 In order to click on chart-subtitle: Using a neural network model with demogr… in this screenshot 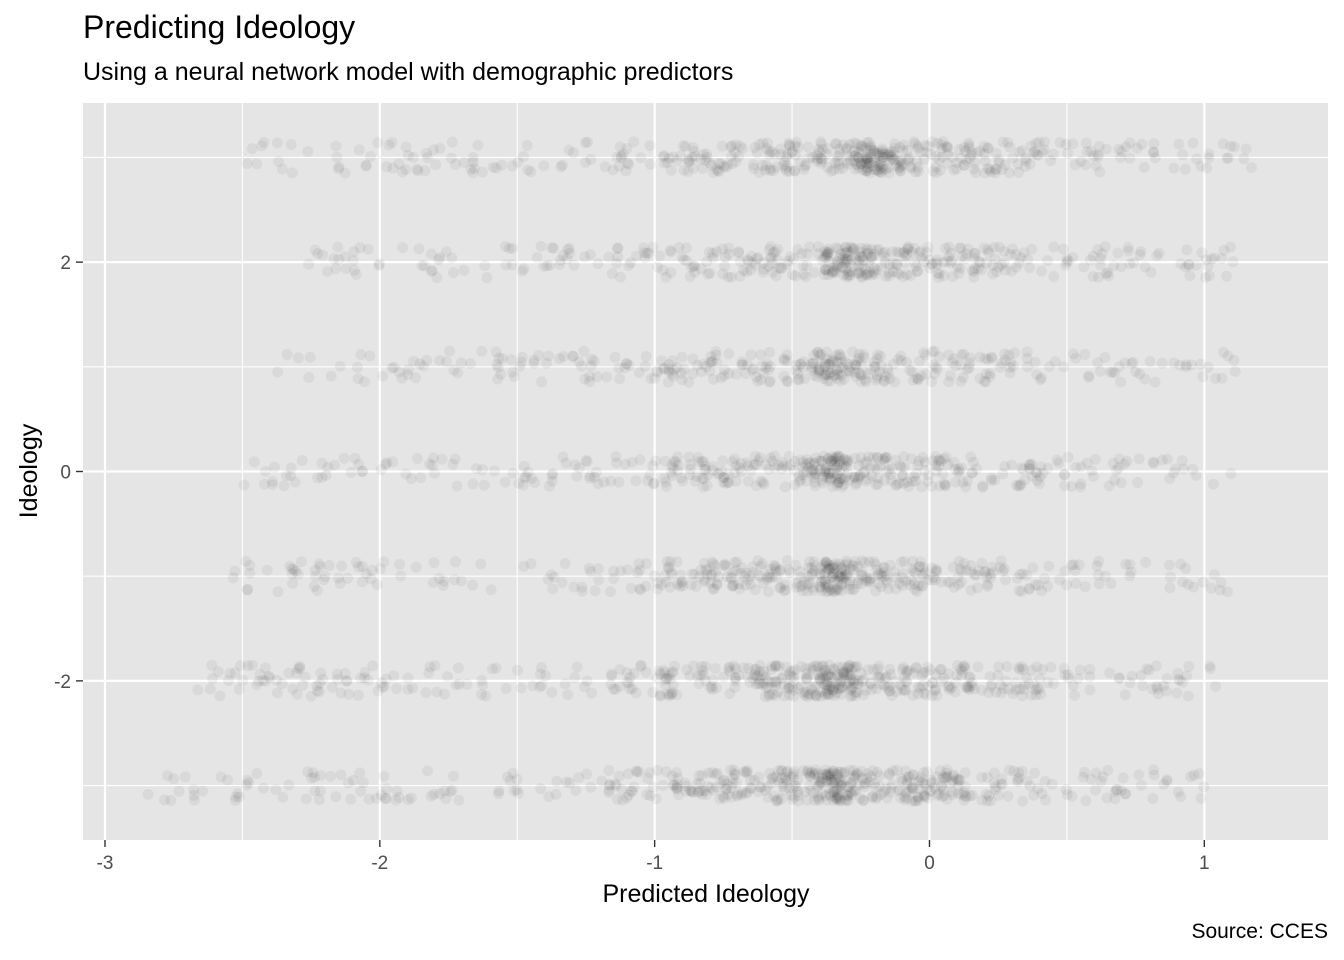, I will do `click(408, 72)`.